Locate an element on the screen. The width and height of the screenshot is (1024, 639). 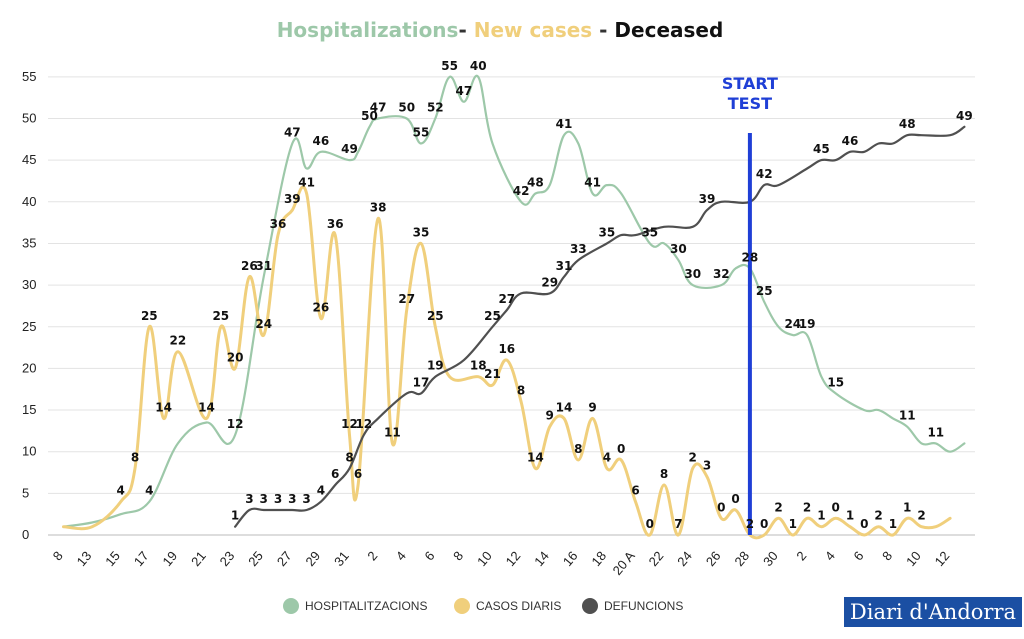
legend: HOSPITALITZACIONS CASOS DIARIS DEFUNCIONS is located at coordinates (483, 606).